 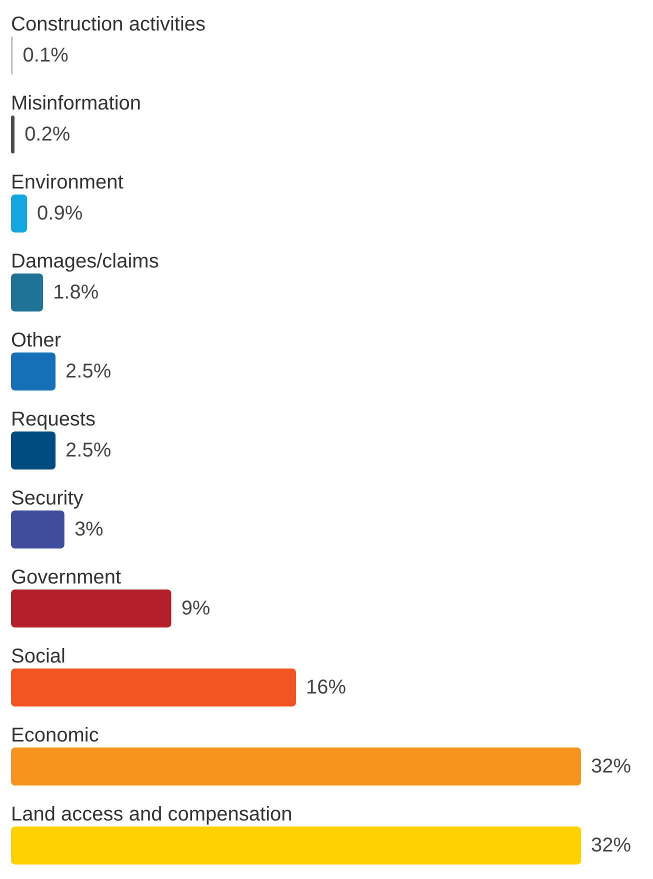 What do you see at coordinates (76, 293) in the screenshot?
I see `data-label: 1.8%` at bounding box center [76, 293].